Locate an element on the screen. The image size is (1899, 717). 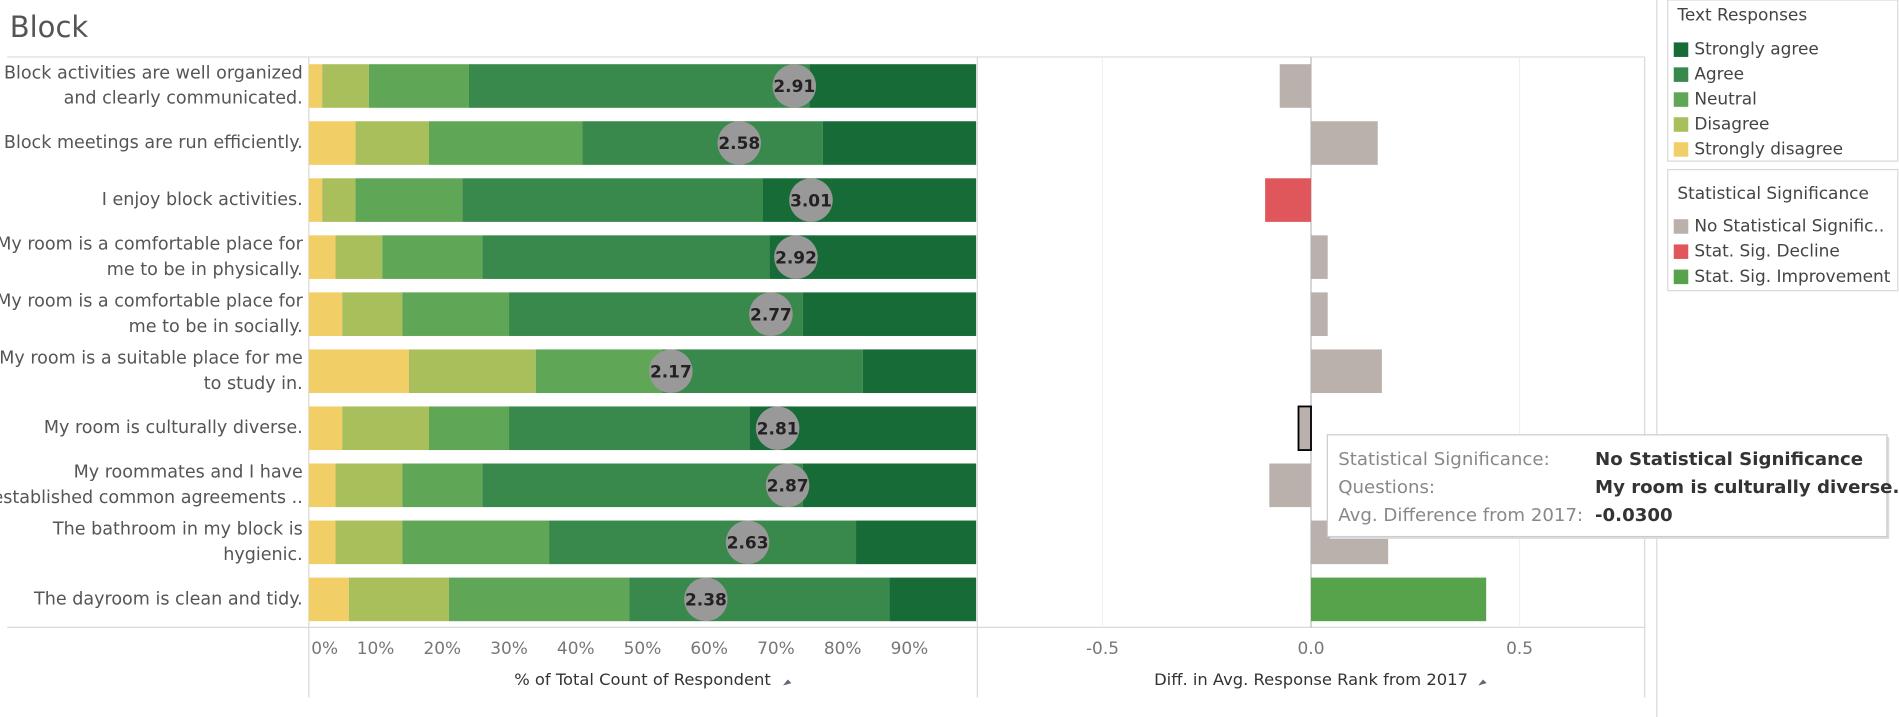
average-label: 2.81 is located at coordinates (778, 428).